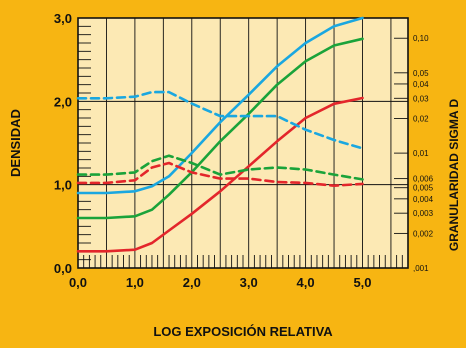 The width and height of the screenshot is (466, 348). What do you see at coordinates (423, 179) in the screenshot?
I see `y2-tick-label: 0,006` at bounding box center [423, 179].